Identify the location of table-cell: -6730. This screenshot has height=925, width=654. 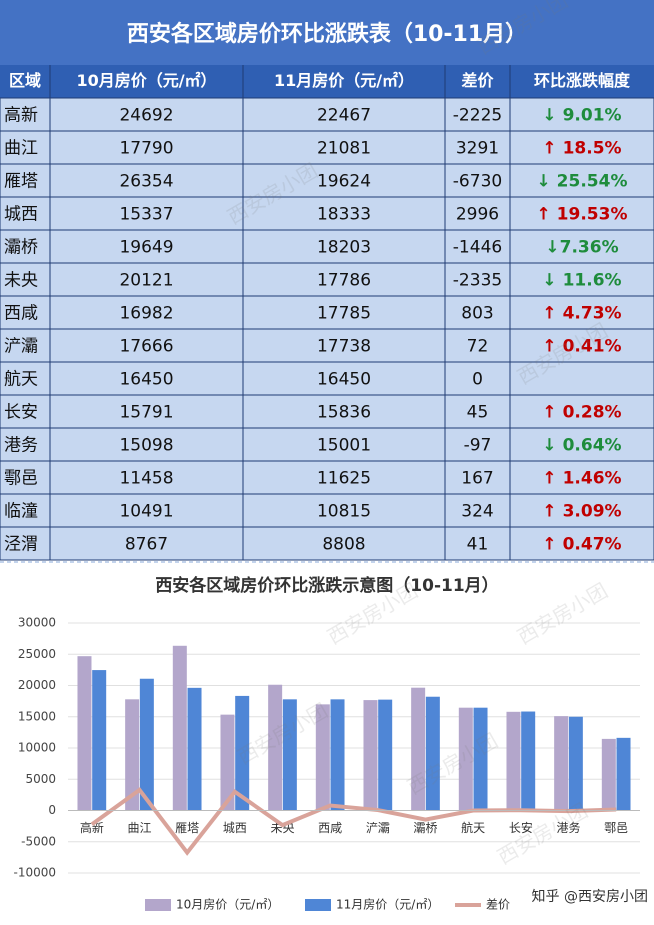
(477, 182).